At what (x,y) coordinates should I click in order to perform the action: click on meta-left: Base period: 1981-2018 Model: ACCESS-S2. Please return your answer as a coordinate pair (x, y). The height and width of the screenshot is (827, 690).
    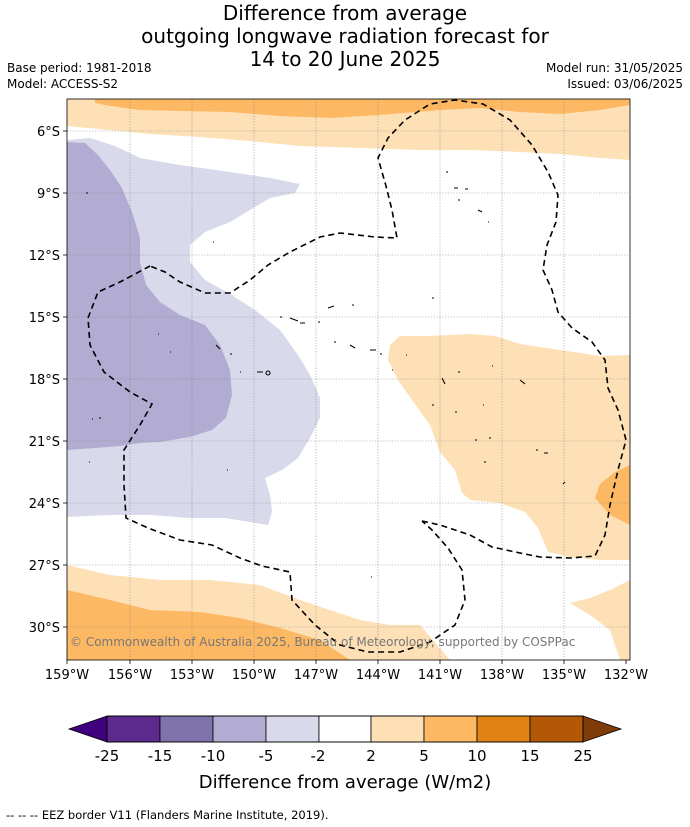
    Looking at the image, I should click on (79, 76).